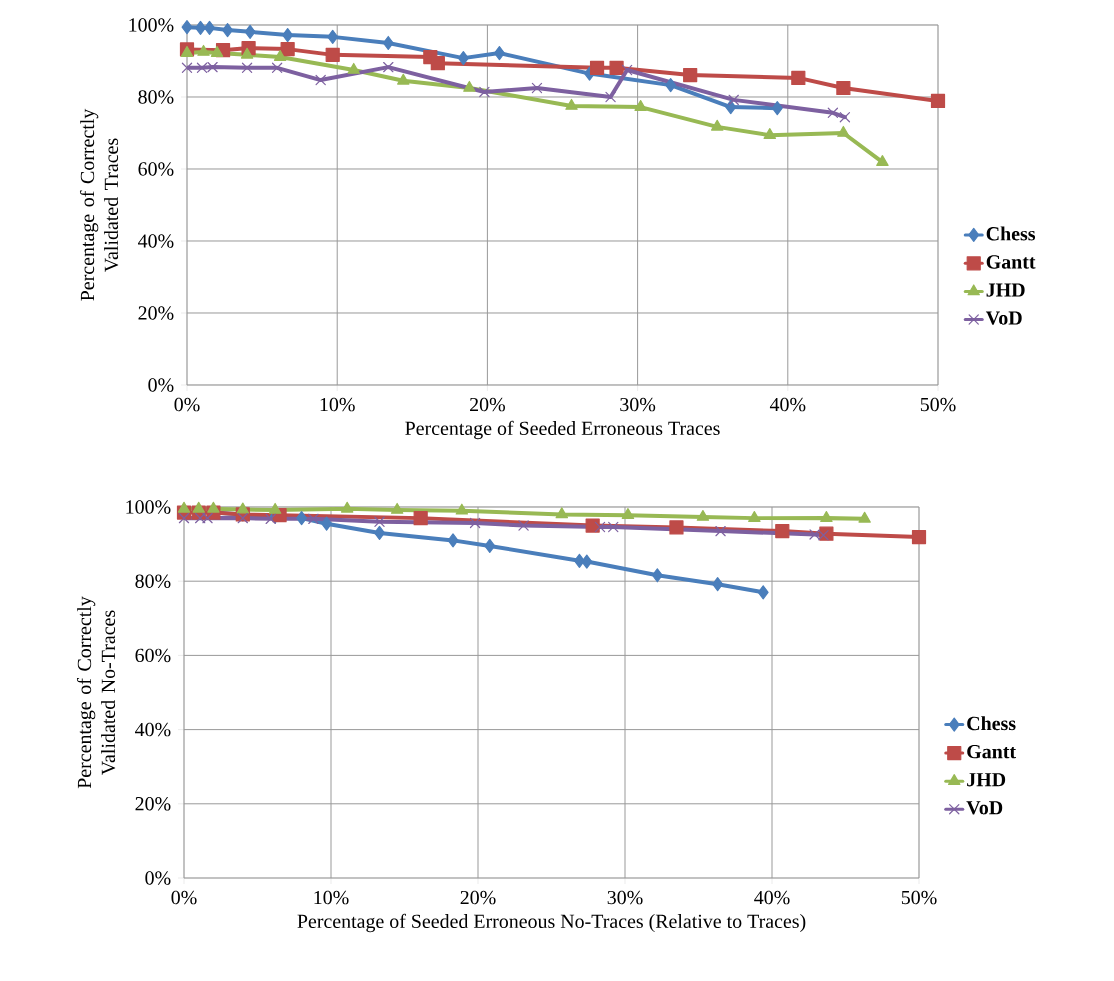 This screenshot has width=1114, height=981. I want to click on x-axis-title: Percentage of Seeded Erroneous No-Traces (Relative to Traces), so click(551, 923).